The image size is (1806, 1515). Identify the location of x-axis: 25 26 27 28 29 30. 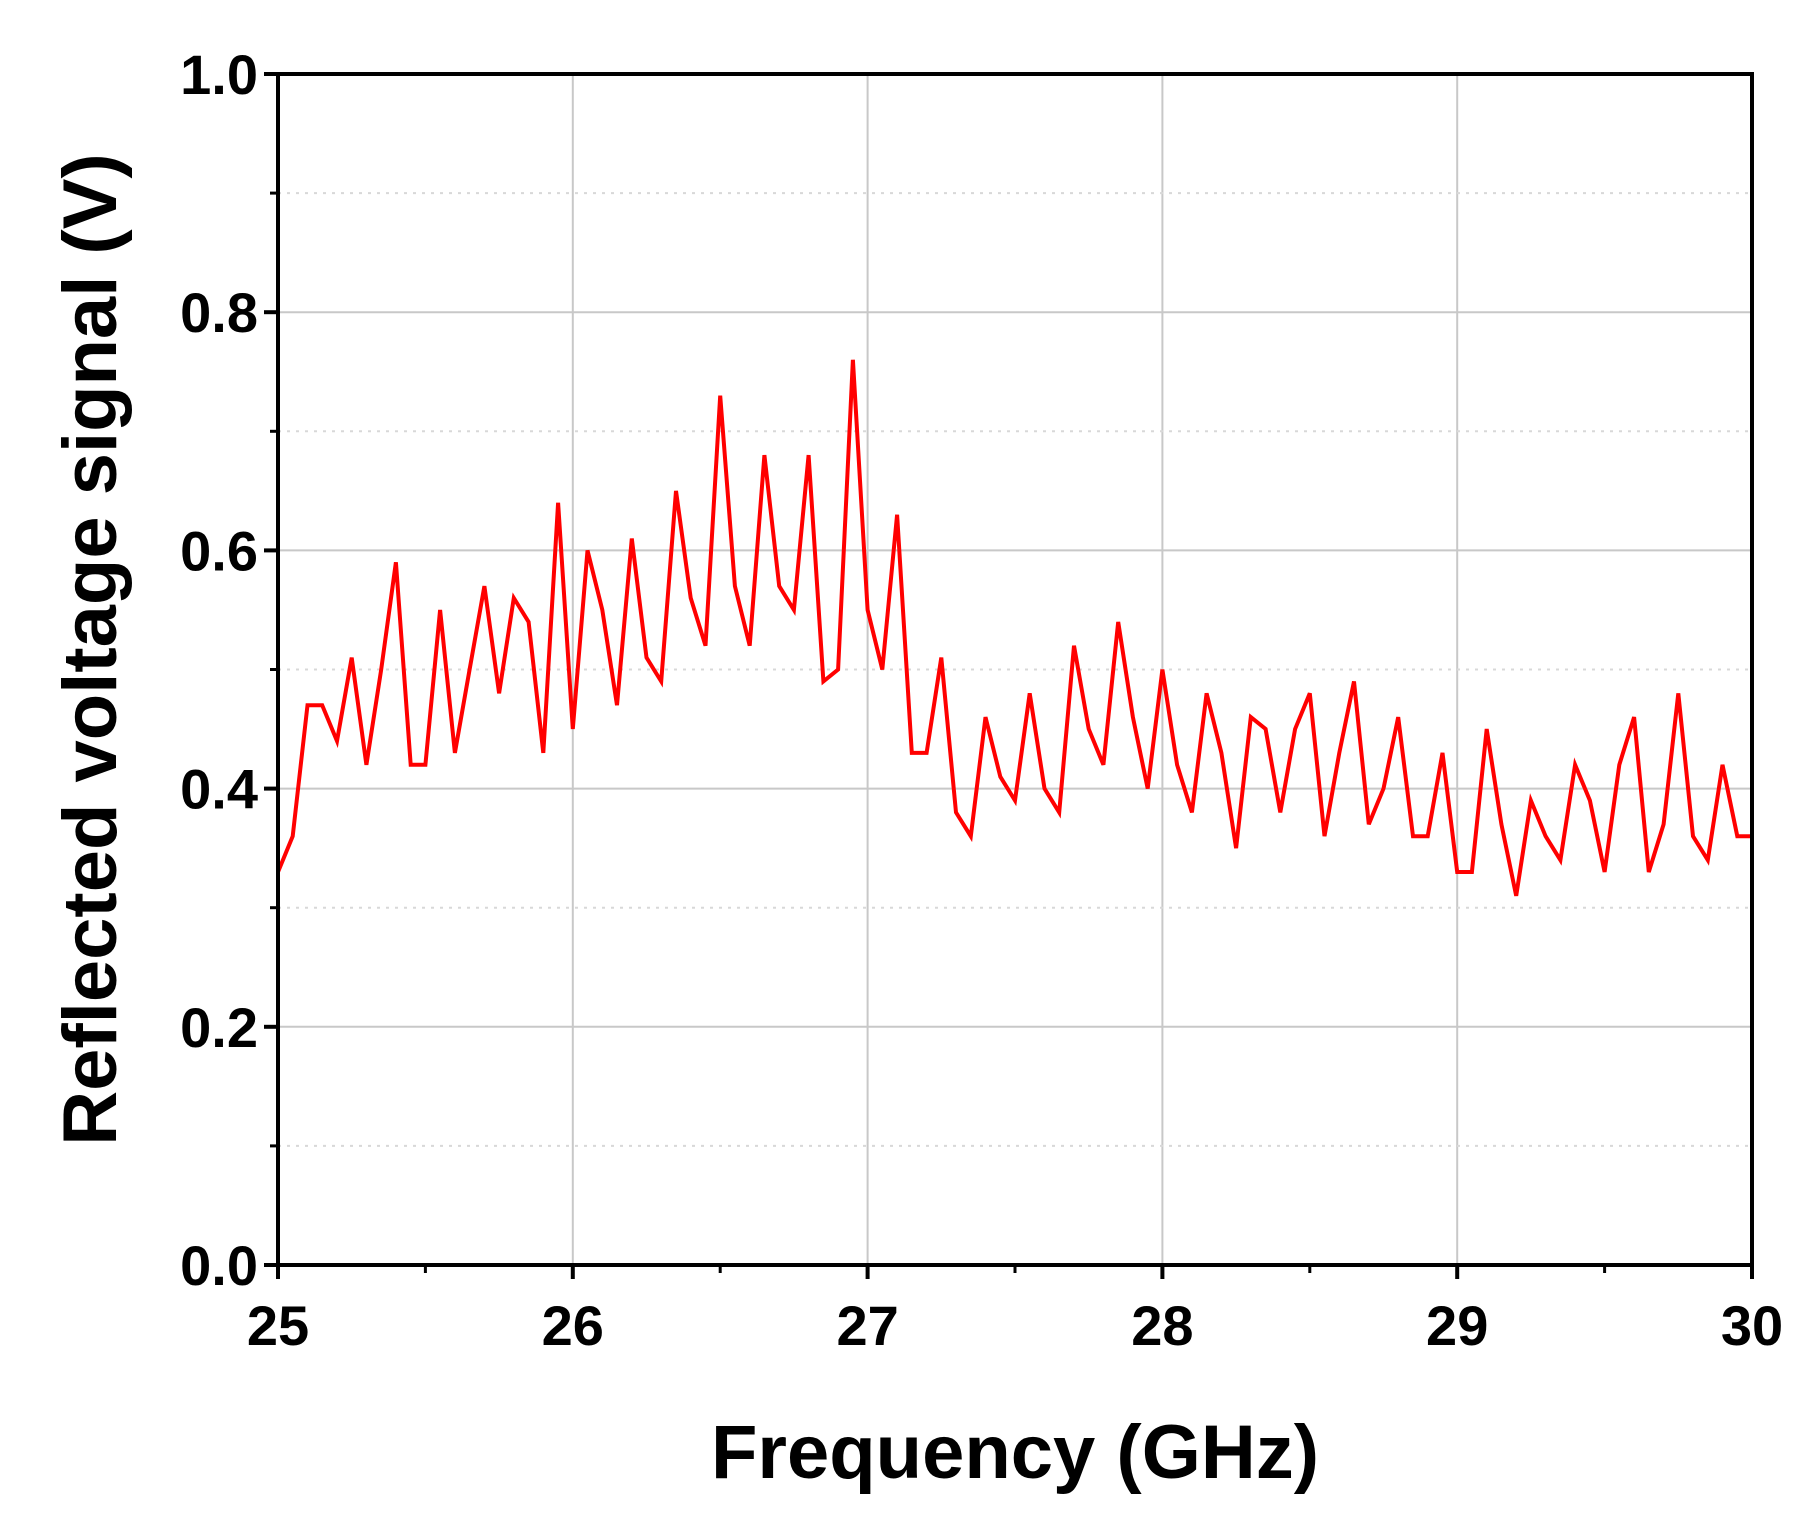
(1015, 1311).